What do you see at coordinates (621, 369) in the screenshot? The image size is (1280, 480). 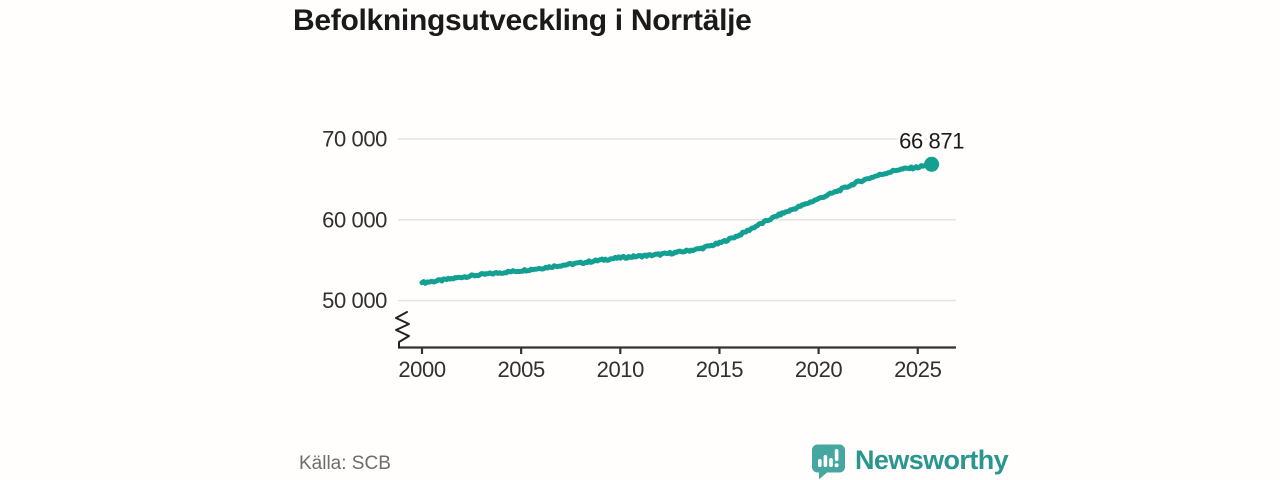 I see `x-tick-label: 2010` at bounding box center [621, 369].